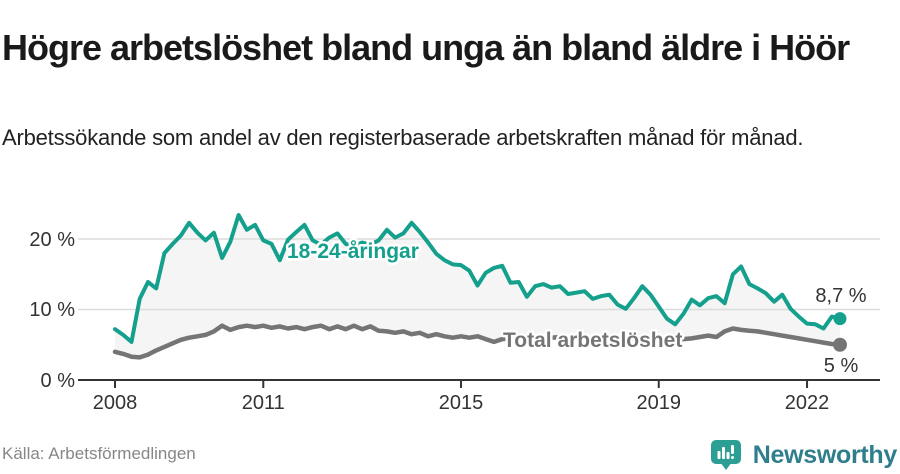 The height and width of the screenshot is (474, 900). I want to click on total-end-dot, so click(840, 344).